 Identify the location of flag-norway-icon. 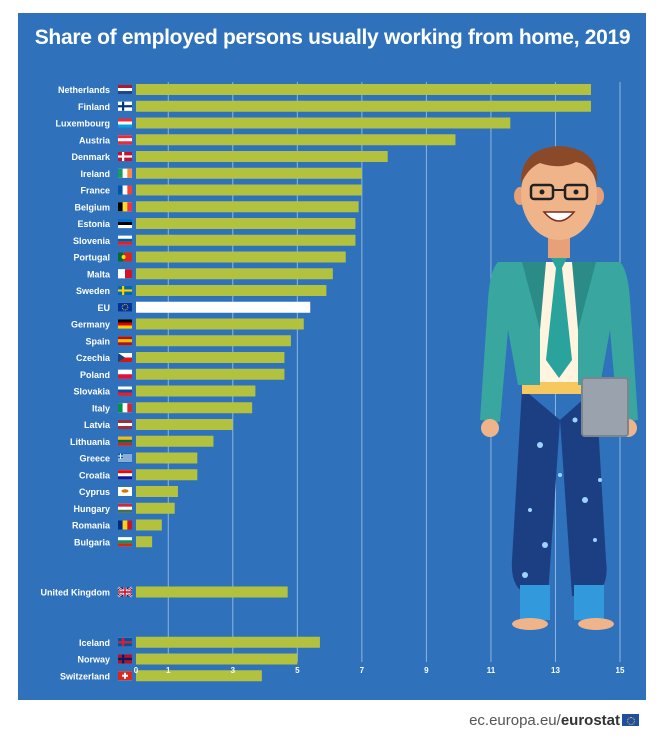
(125, 659).